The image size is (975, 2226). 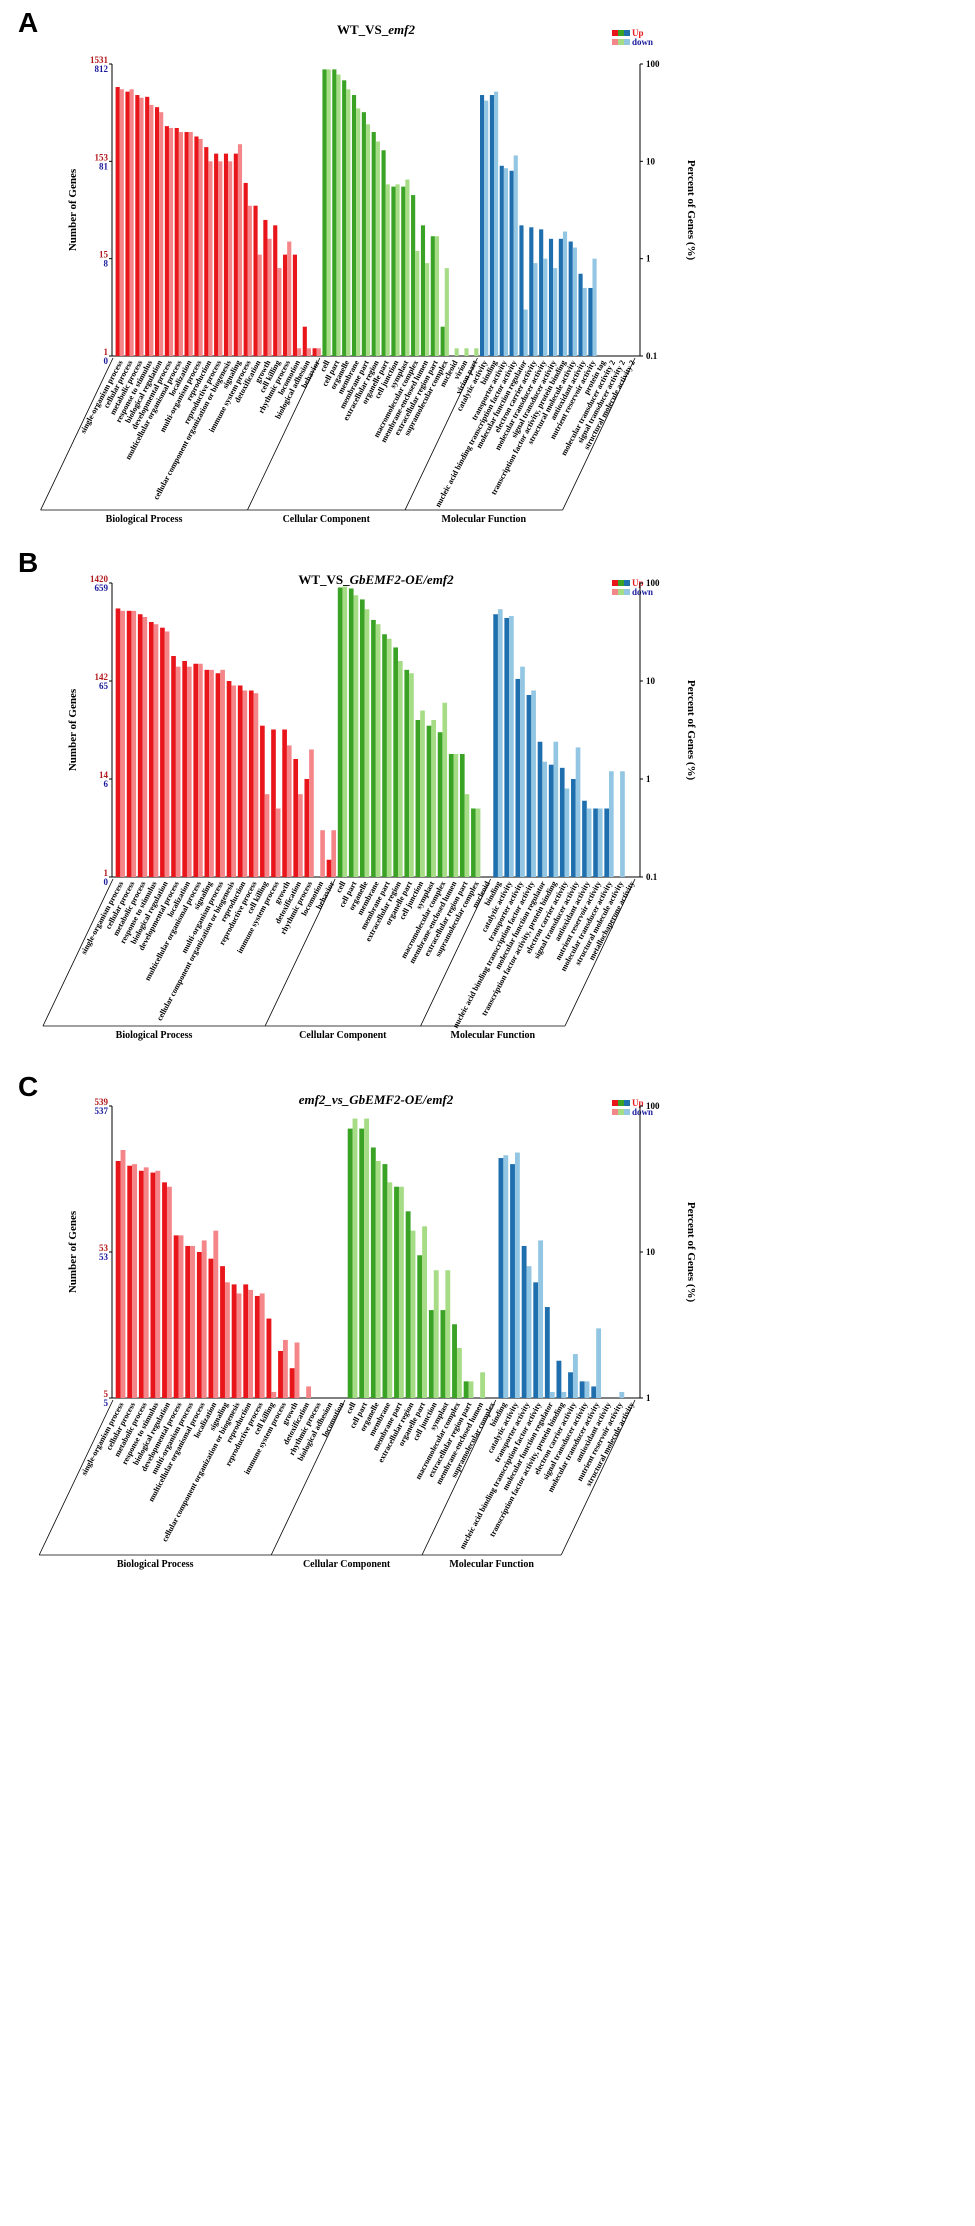 I want to click on chart-title-italic: emf2_vs_GbEMF2-OE/emf2, so click(x=376, y=1099).